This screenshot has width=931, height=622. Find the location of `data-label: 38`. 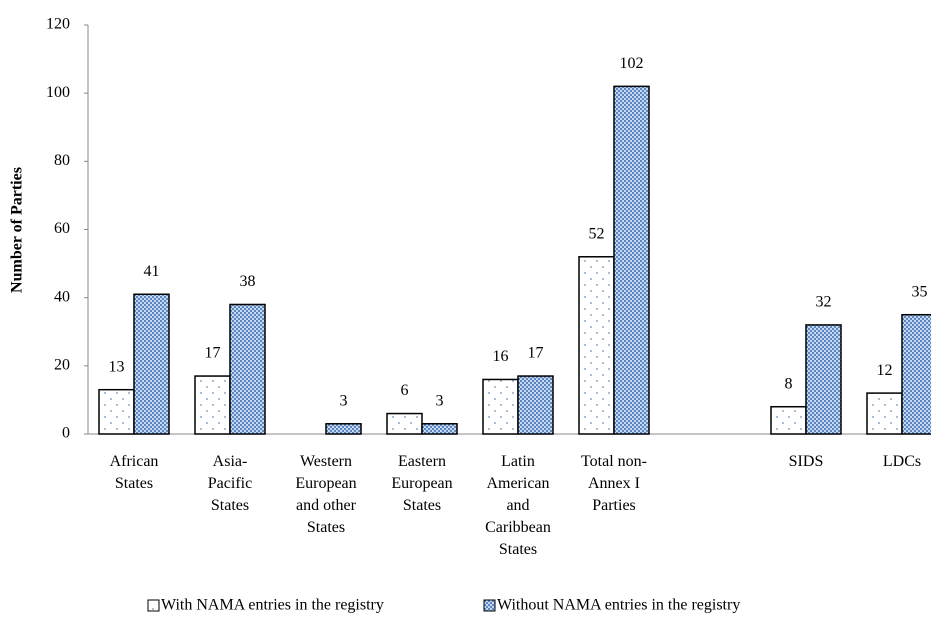

data-label: 38 is located at coordinates (248, 281).